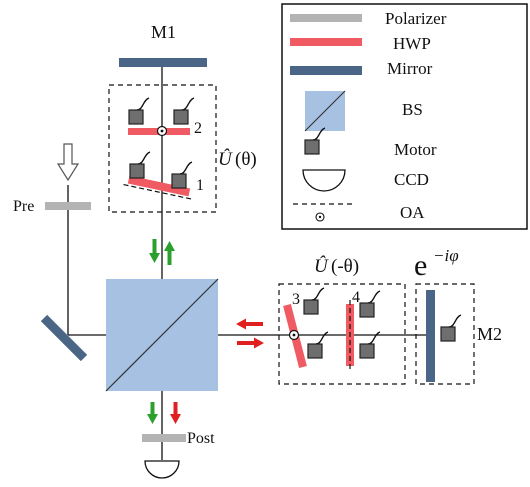 The image size is (530, 487). I want to click on m2-label: M2, so click(489, 334).